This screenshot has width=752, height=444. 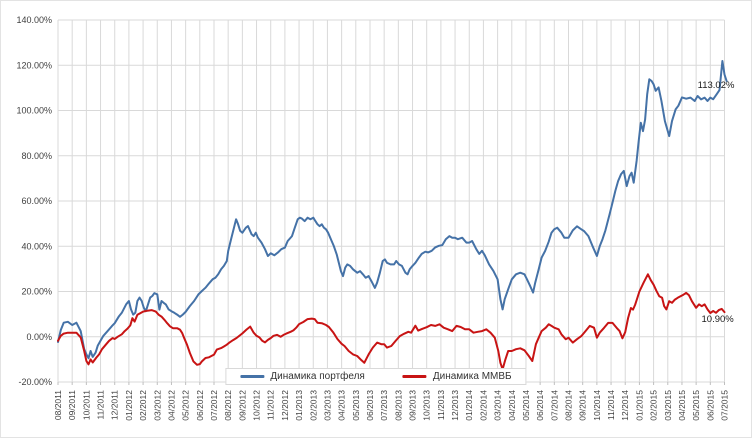 I want to click on x-tick-label: 01/2013, so click(x=299, y=405).